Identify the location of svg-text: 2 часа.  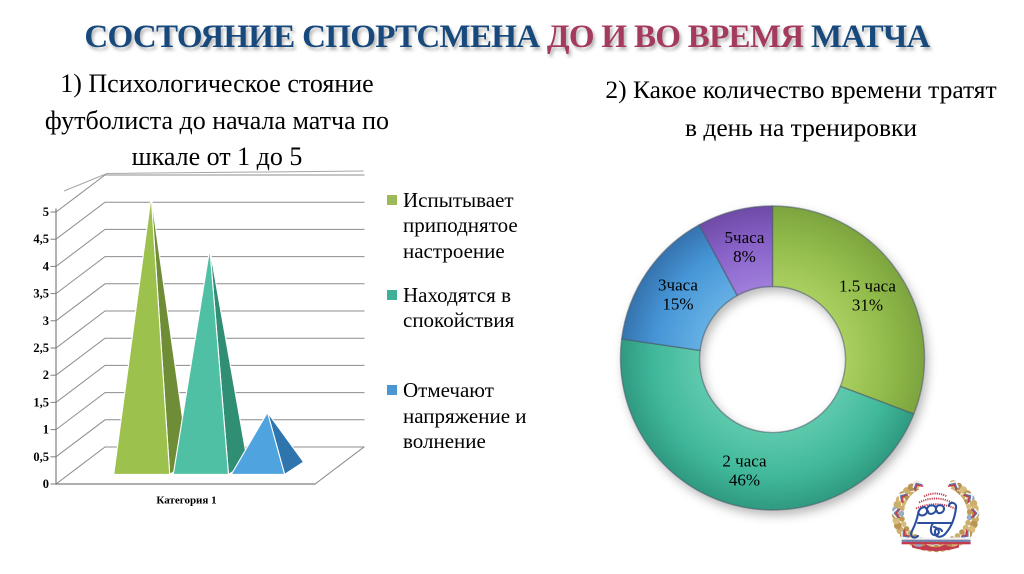
(744, 461).